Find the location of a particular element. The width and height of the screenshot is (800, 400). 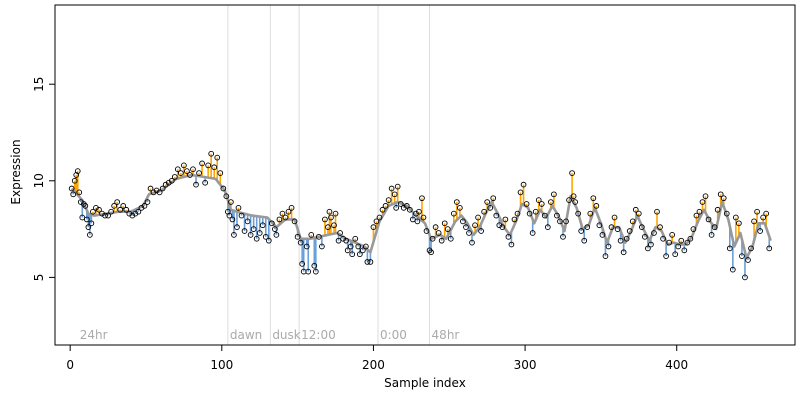

marker-label: 48hr is located at coordinates (446, 335).